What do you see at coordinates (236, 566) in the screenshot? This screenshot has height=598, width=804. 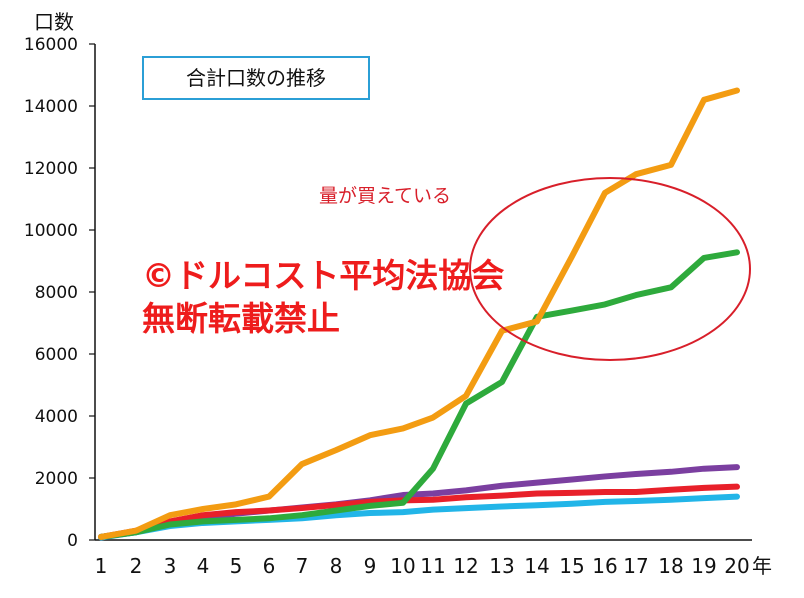 I see `x-tick-label: 5` at bounding box center [236, 566].